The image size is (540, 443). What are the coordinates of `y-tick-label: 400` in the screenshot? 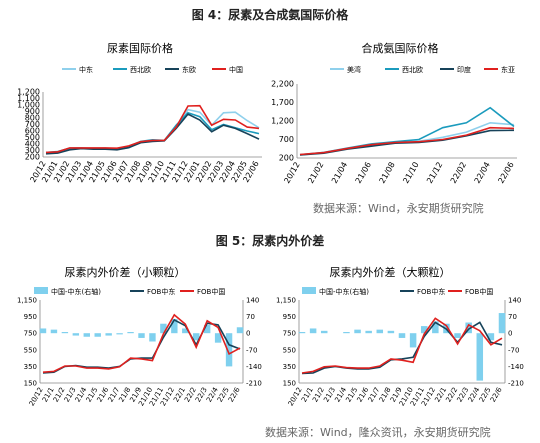 It's located at (32, 144).